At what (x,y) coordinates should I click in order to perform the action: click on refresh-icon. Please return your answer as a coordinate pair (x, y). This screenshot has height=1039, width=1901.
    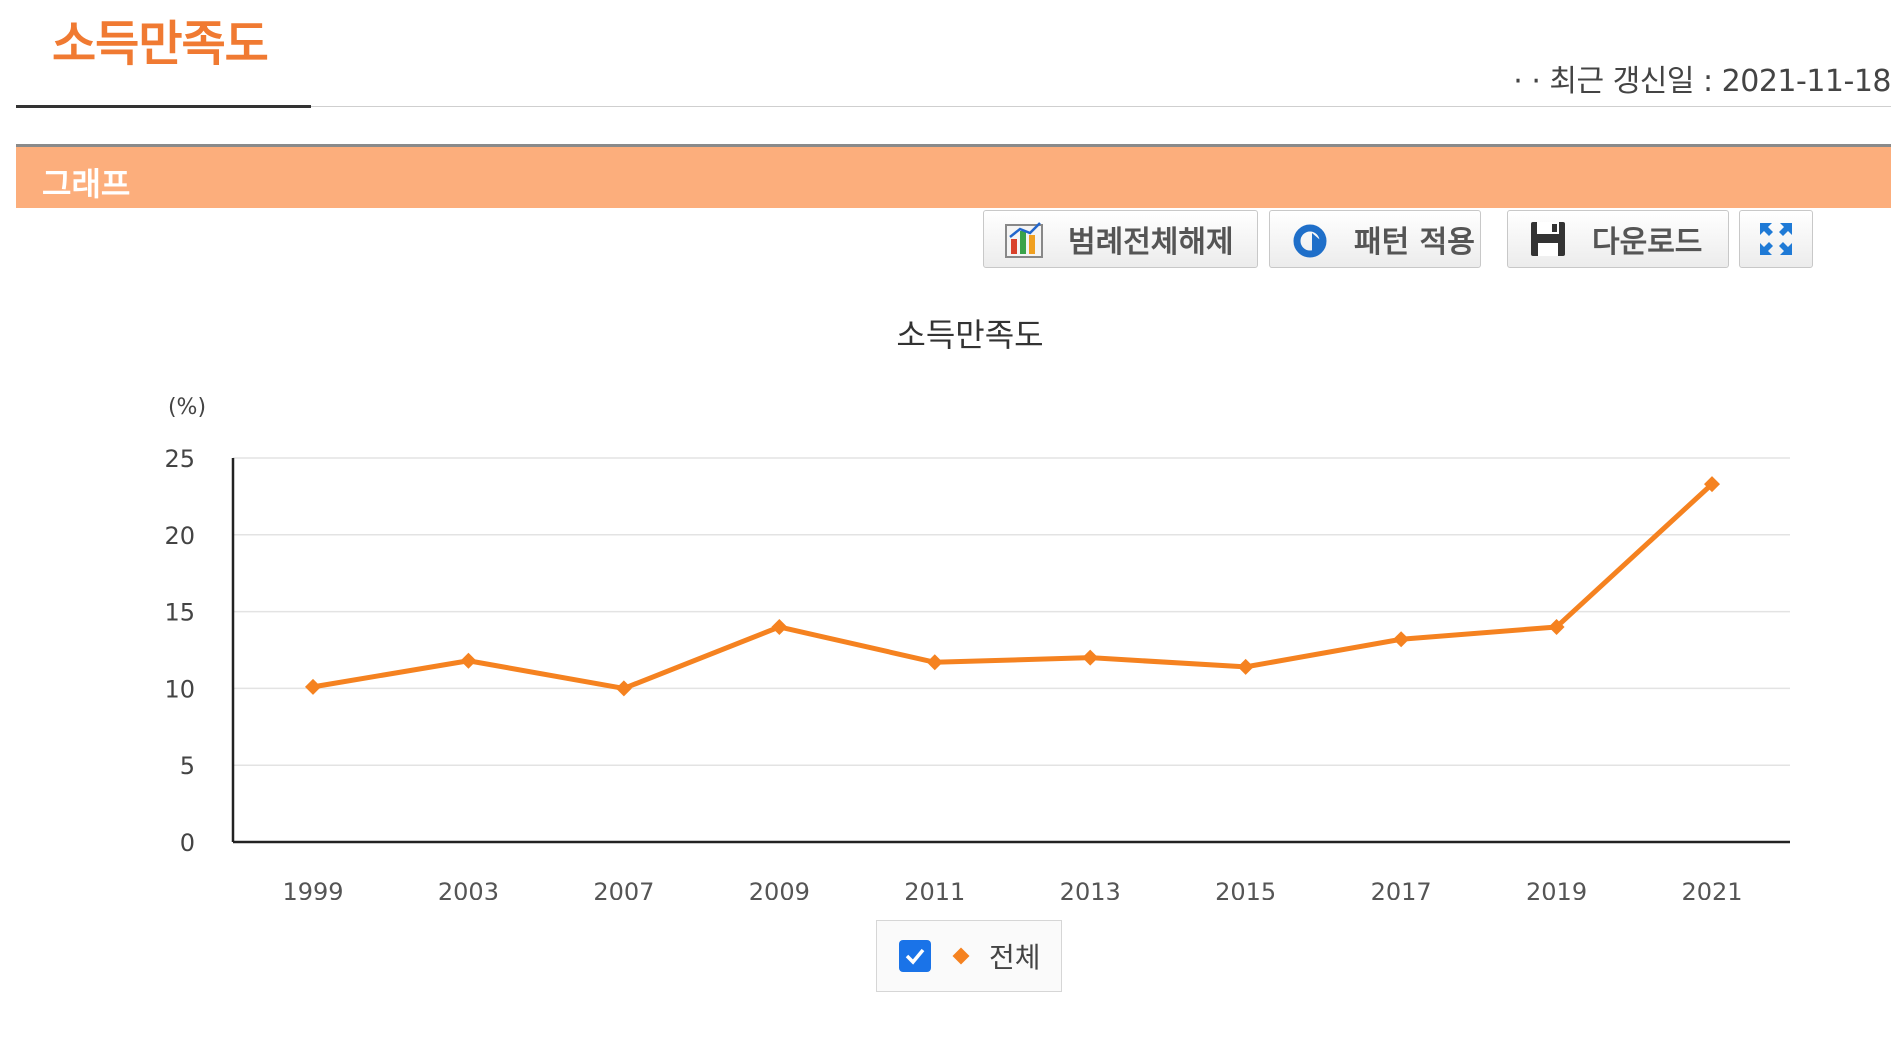
    Looking at the image, I should click on (1310, 239).